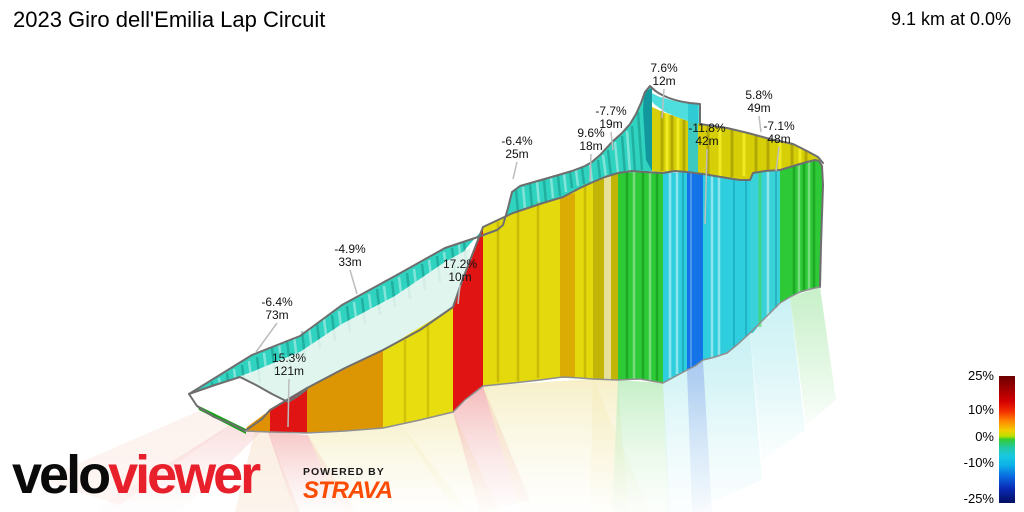  What do you see at coordinates (759, 95) in the screenshot?
I see `segment-gradient: 5.8%` at bounding box center [759, 95].